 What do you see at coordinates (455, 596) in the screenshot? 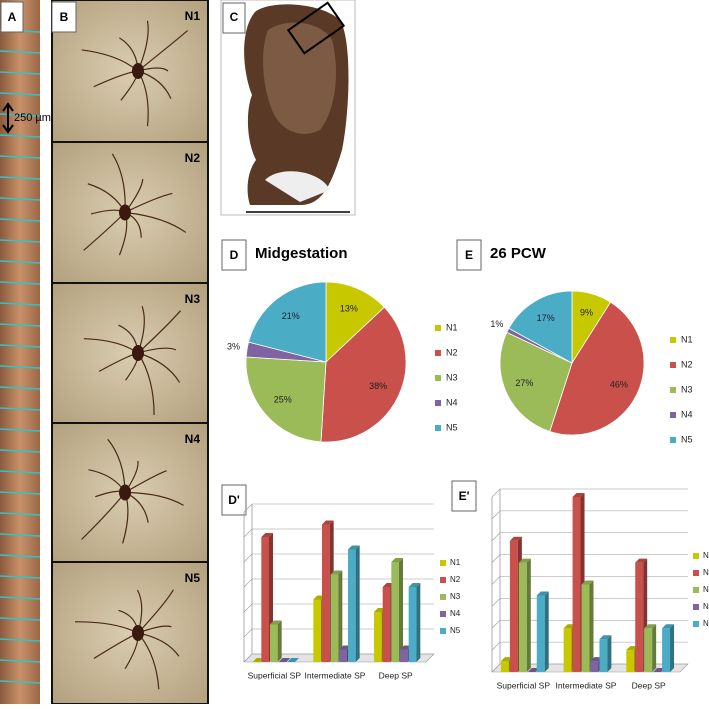
I see `legend-label: N3` at bounding box center [455, 596].